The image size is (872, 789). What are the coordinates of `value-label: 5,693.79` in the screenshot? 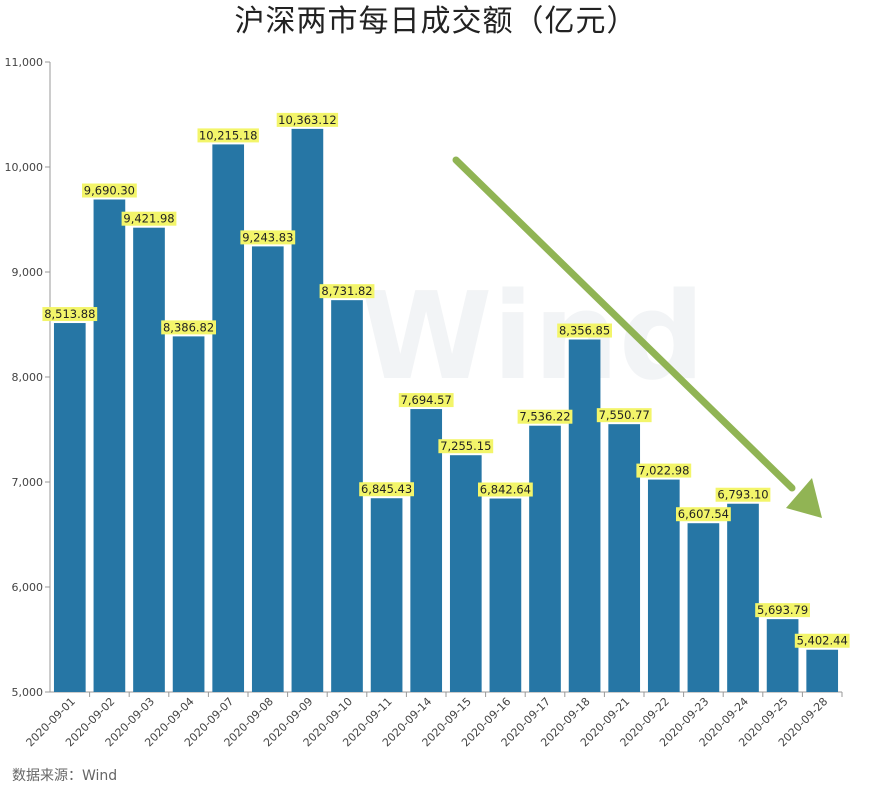 It's located at (782, 610).